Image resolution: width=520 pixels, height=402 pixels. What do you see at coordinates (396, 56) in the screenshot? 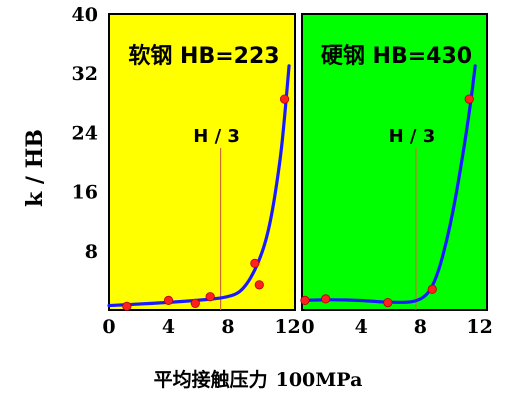
I see `panel-title: 硬钢 HB=430` at bounding box center [396, 56].